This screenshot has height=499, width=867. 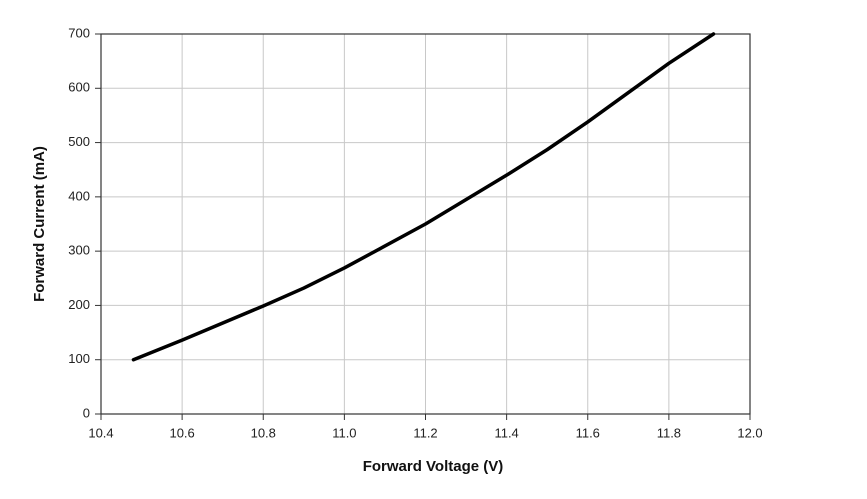 What do you see at coordinates (749, 432) in the screenshot?
I see `x-tick-label: 12.0` at bounding box center [749, 432].